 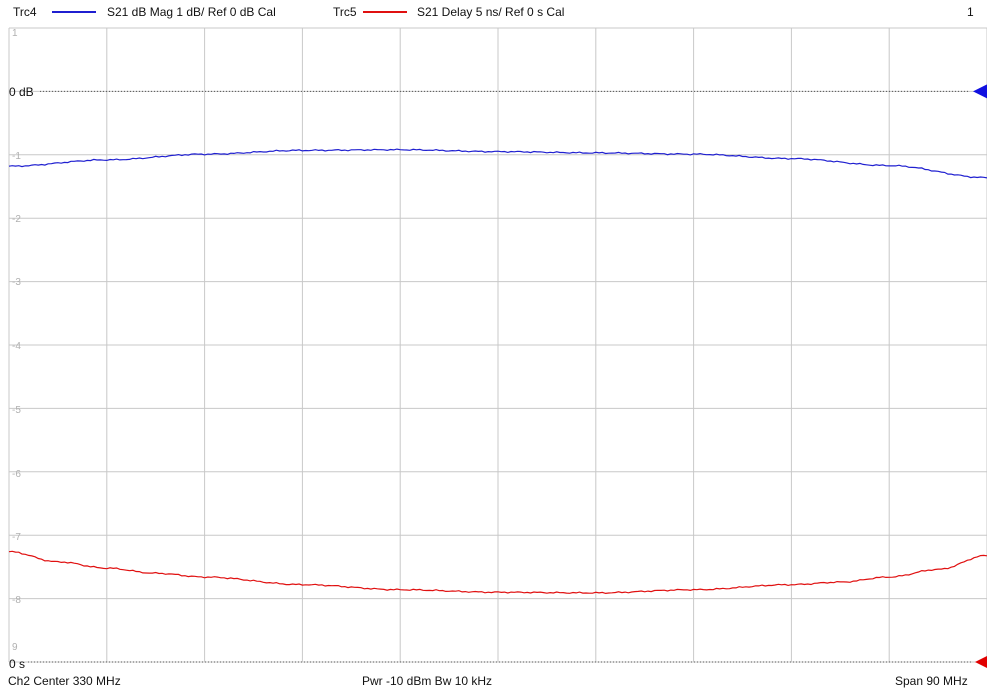 I want to click on span-frequency: Span 90 MHz, so click(x=931, y=681).